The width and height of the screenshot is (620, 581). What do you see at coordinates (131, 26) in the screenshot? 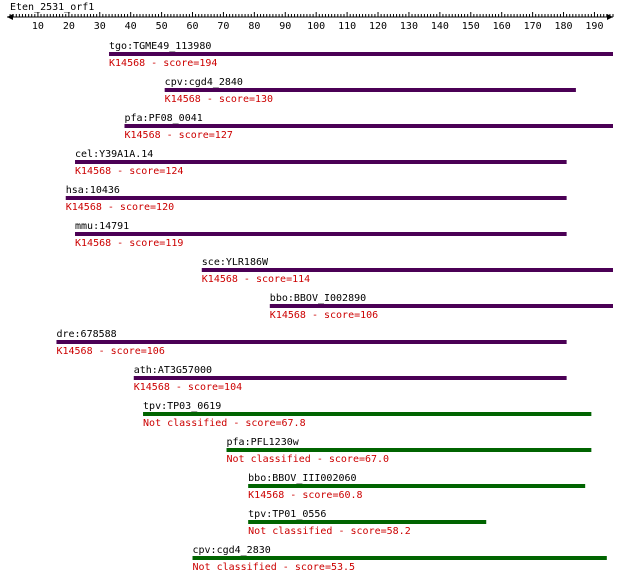
I see `ruler-tick-label: 40` at bounding box center [131, 26].